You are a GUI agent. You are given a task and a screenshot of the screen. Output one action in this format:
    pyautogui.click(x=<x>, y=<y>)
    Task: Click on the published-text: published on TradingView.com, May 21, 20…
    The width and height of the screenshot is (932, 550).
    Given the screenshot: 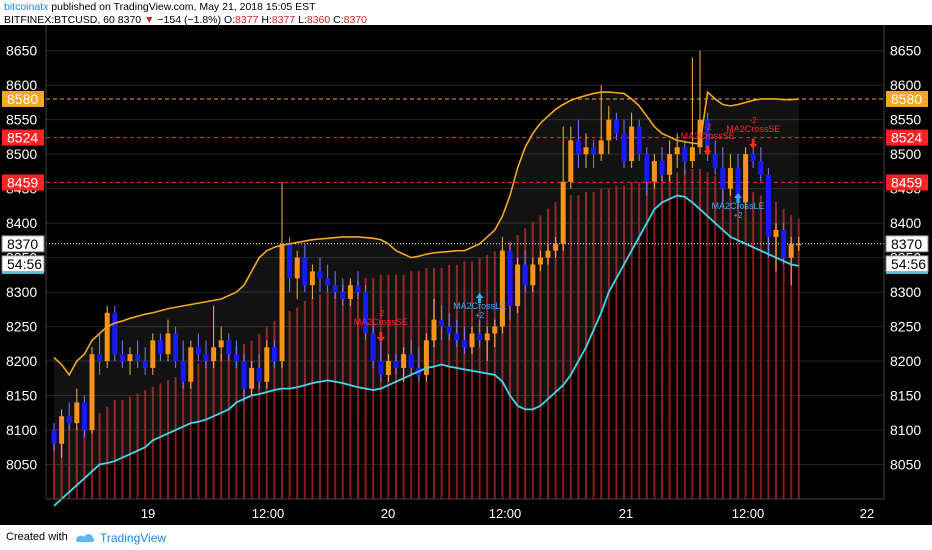 What is the action you would take?
    pyautogui.click(x=183, y=7)
    